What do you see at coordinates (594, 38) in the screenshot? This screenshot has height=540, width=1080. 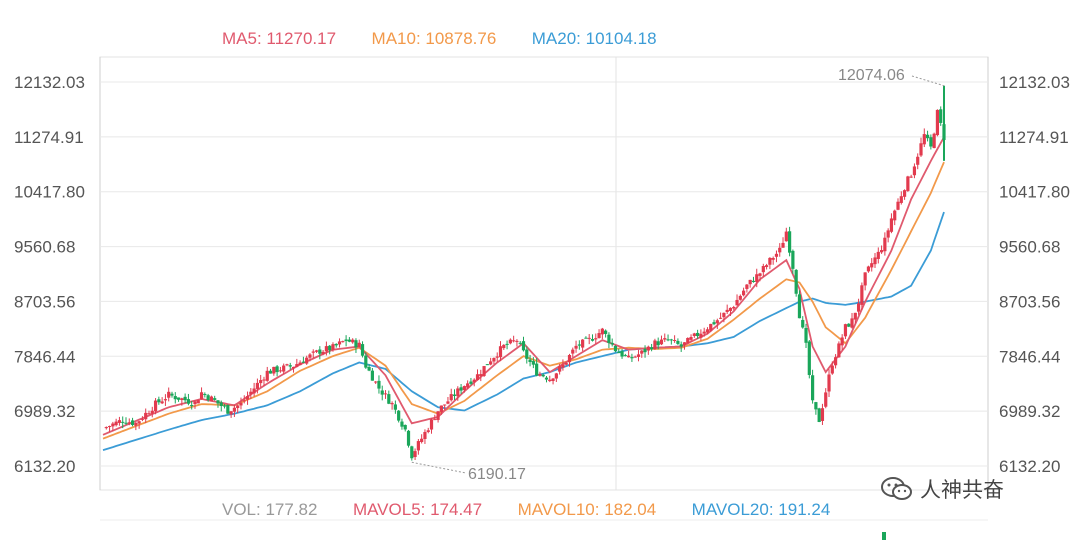 I see `legend-ma20: MA20: 10104.18` at bounding box center [594, 38].